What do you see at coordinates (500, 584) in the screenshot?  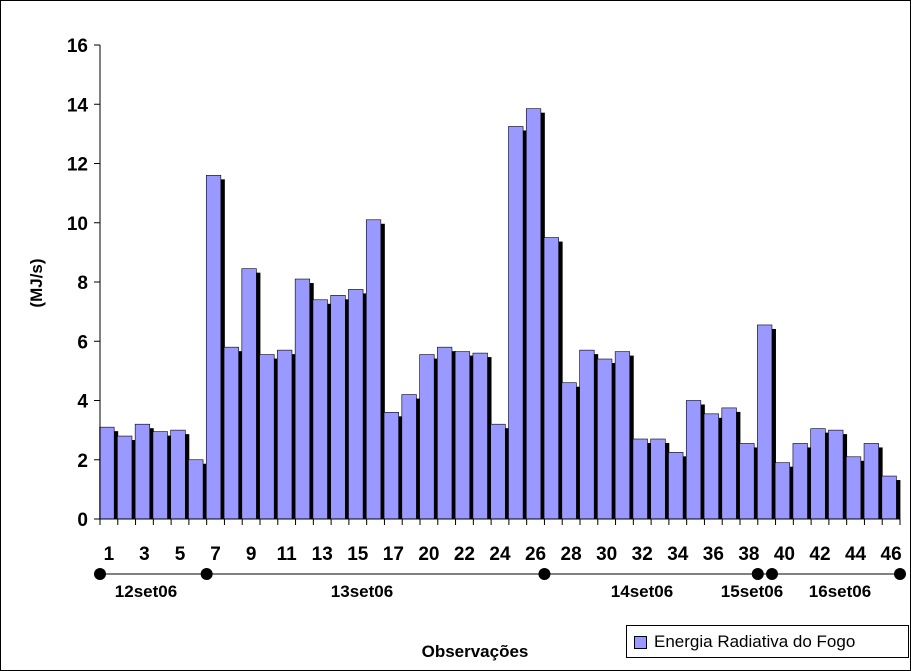 I see `date-groups: 12set06 13set06 14set06 15set06 16set06` at bounding box center [500, 584].